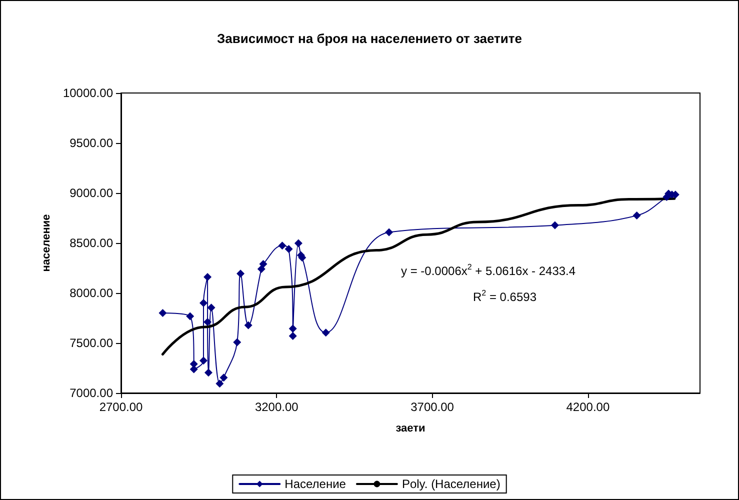  I want to click on y-tick-label: 7500.00, so click(92, 343).